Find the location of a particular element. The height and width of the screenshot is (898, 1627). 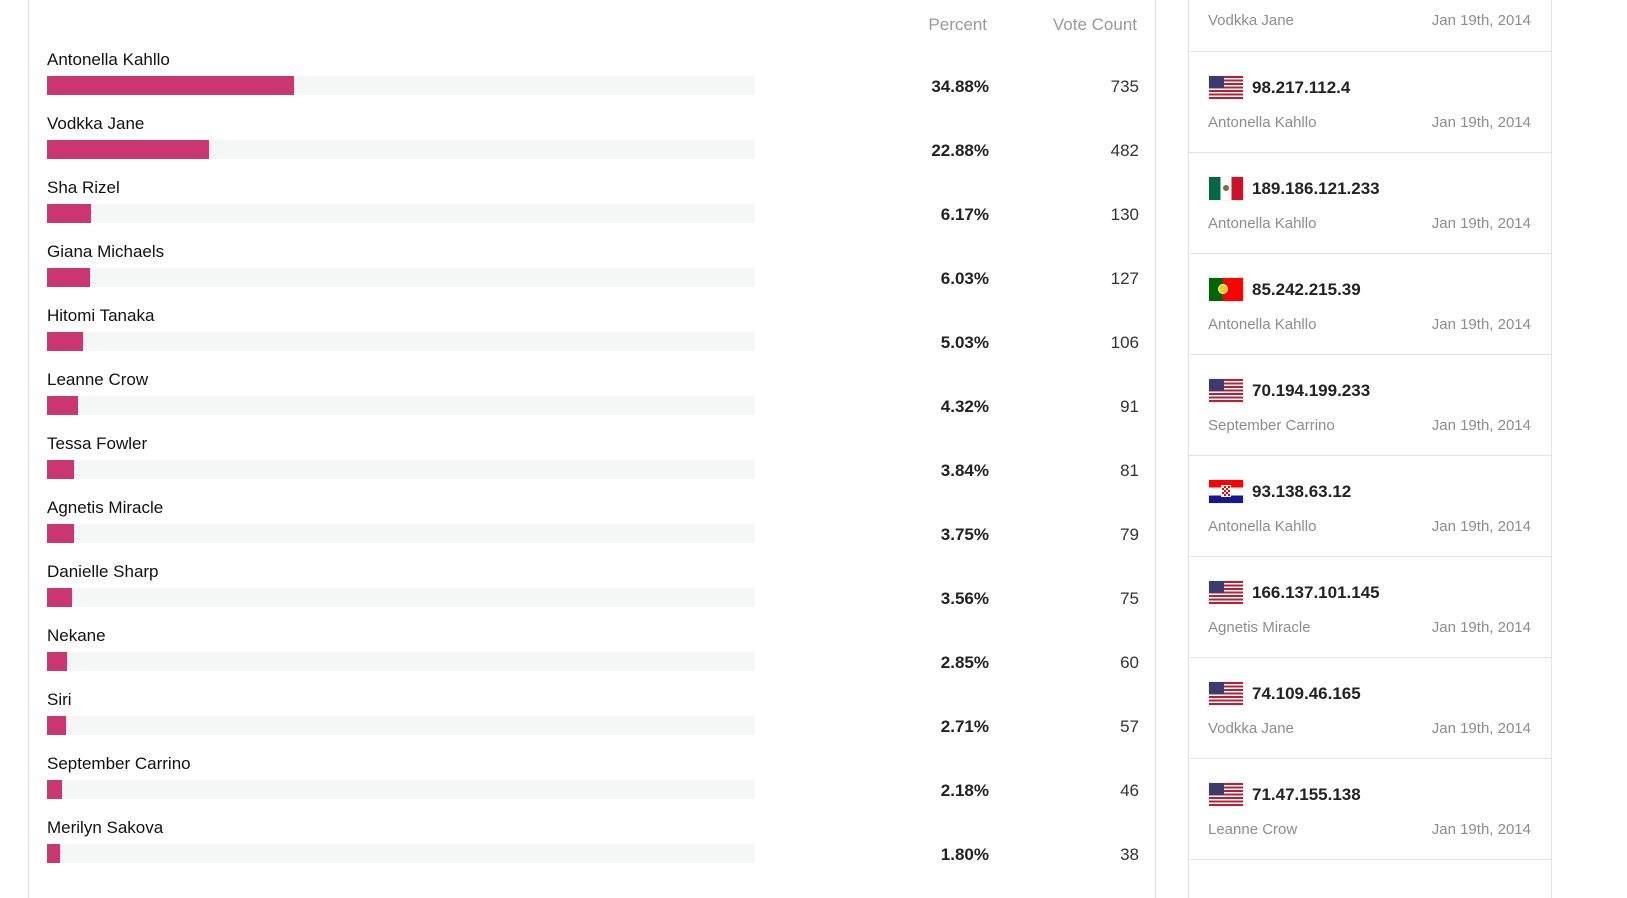

percent-column-header: Percent is located at coordinates (957, 24).